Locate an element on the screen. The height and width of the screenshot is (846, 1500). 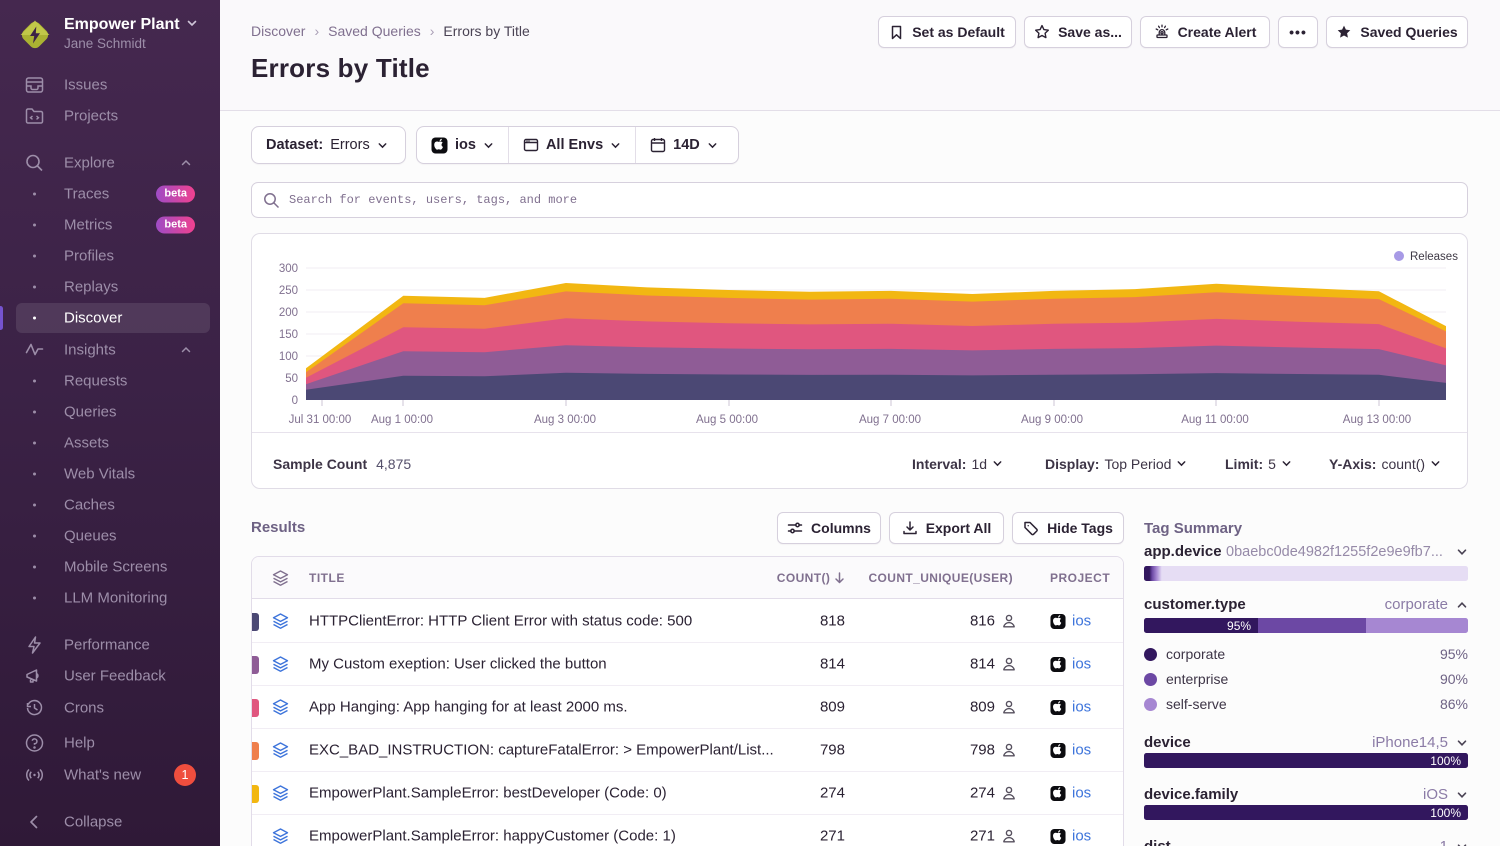
svg-text: Aug 3 00:00 is located at coordinates (565, 420).